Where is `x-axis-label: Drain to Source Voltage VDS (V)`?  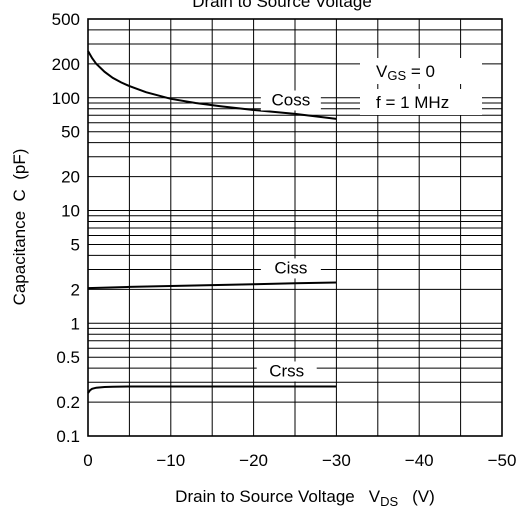 x-axis-label: Drain to Source Voltage VDS (V) is located at coordinates (305, 498).